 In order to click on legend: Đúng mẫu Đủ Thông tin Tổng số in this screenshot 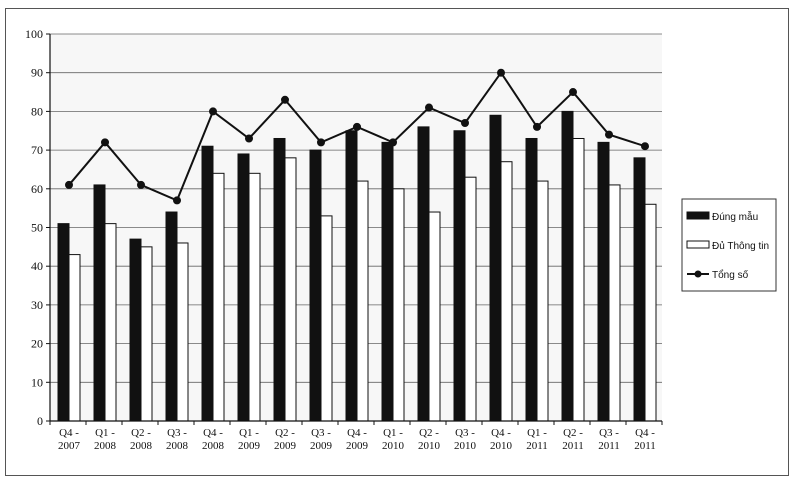, I will do `click(729, 245)`.